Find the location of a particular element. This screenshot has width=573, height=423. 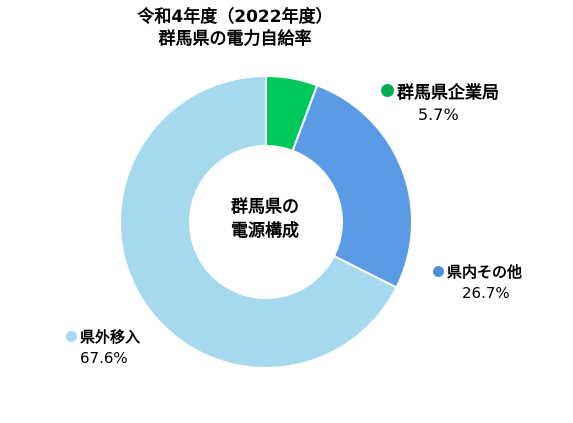

slice-name: 群馬県企業局 is located at coordinates (448, 93).